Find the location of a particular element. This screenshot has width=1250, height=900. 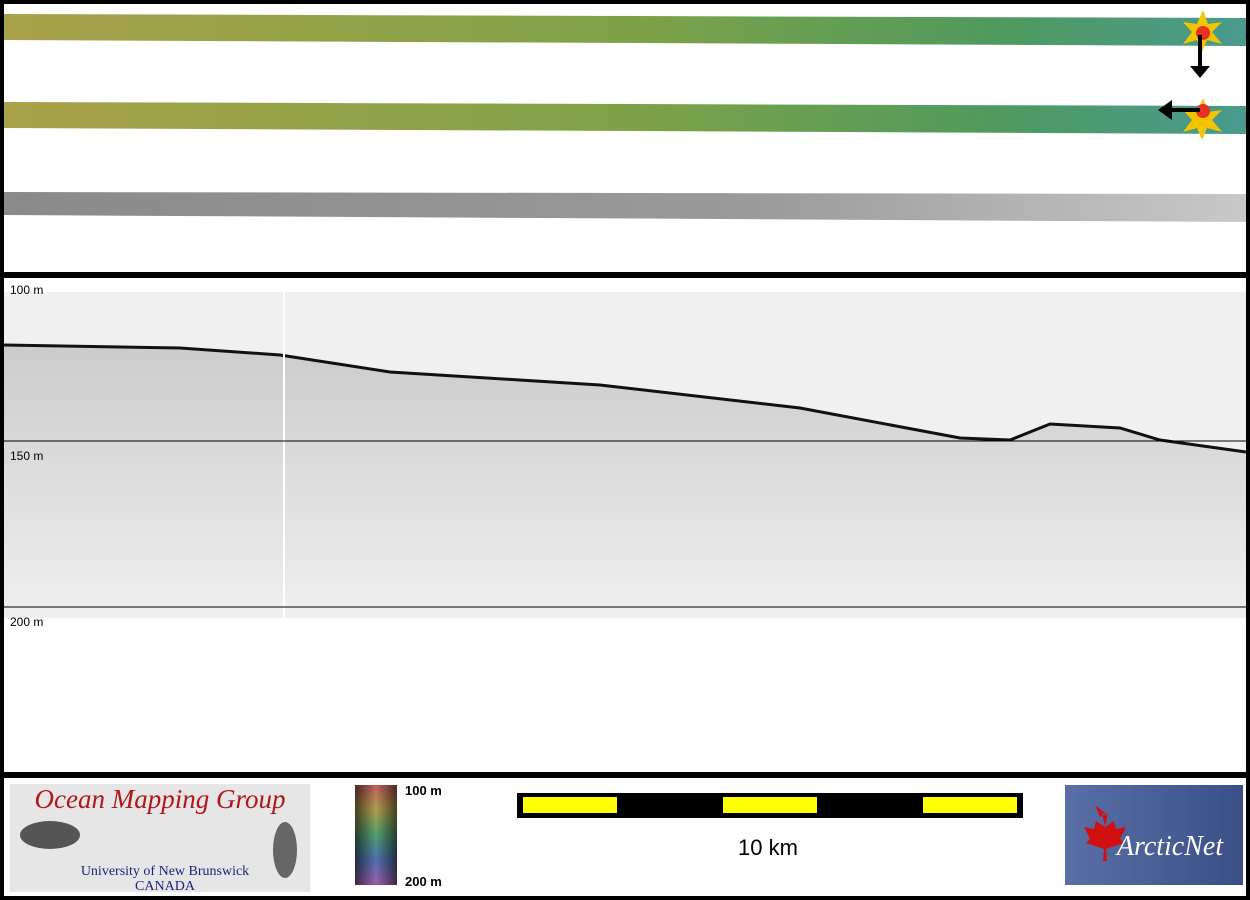

scale-label: 10 km is located at coordinates (768, 847).